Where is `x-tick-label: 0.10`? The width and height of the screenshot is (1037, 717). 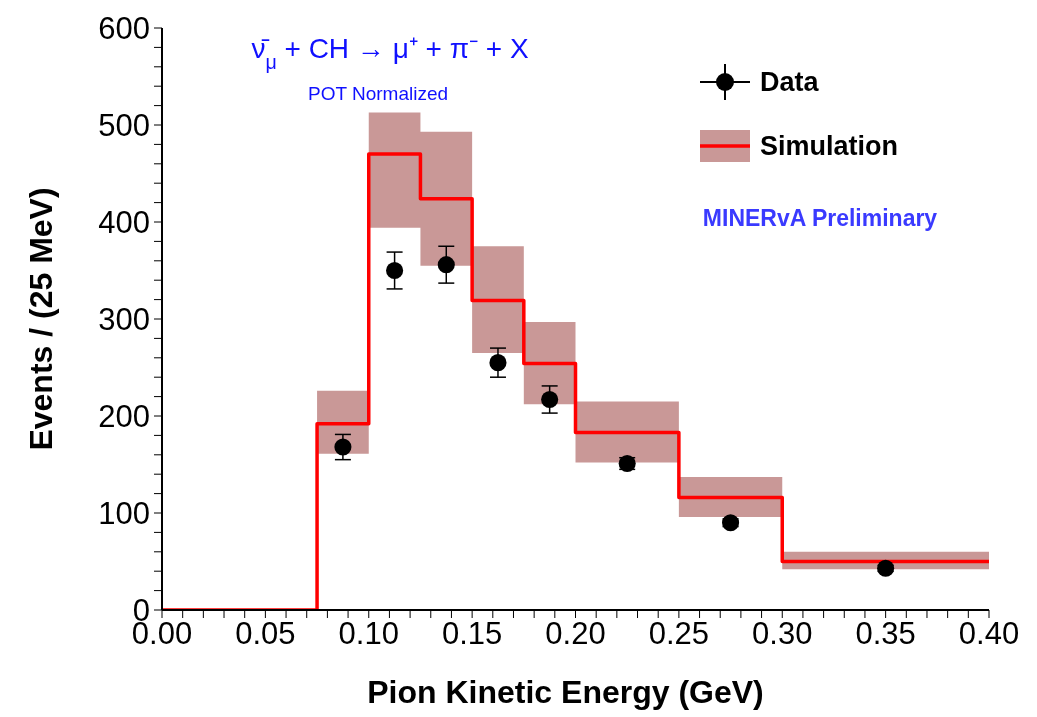 x-tick-label: 0.10 is located at coordinates (368, 634).